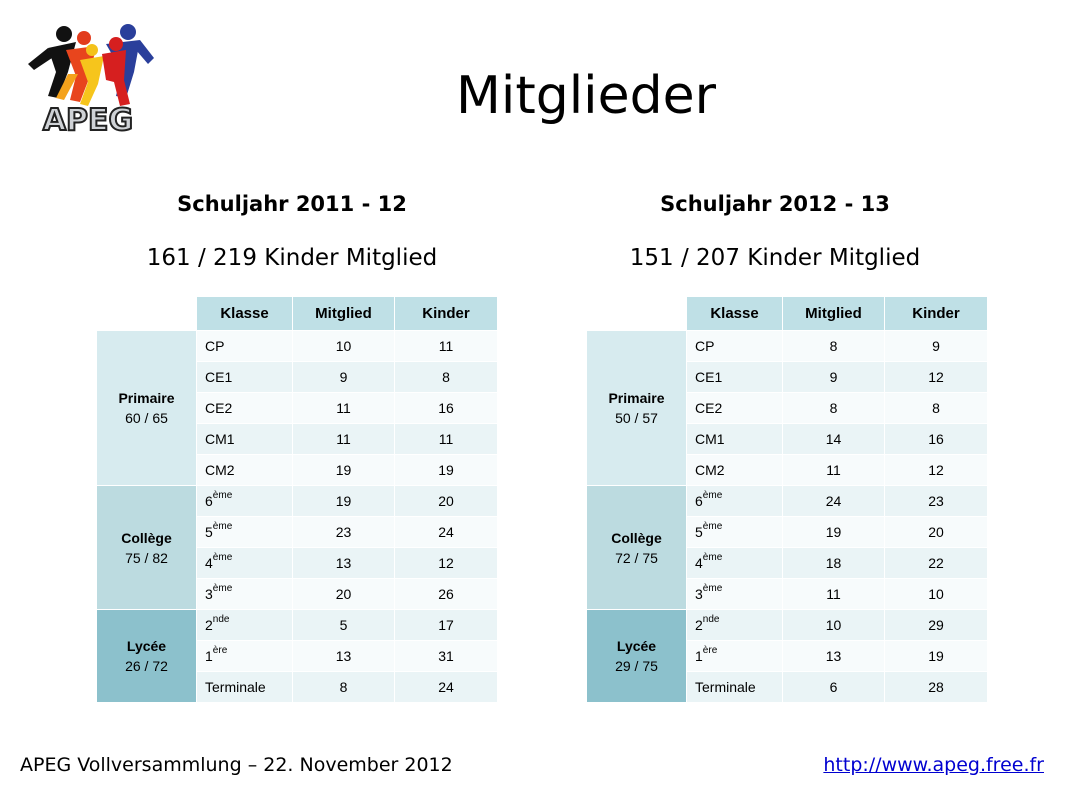 The width and height of the screenshot is (1066, 800). What do you see at coordinates (586, 96) in the screenshot?
I see `page-title: Mitglieder` at bounding box center [586, 96].